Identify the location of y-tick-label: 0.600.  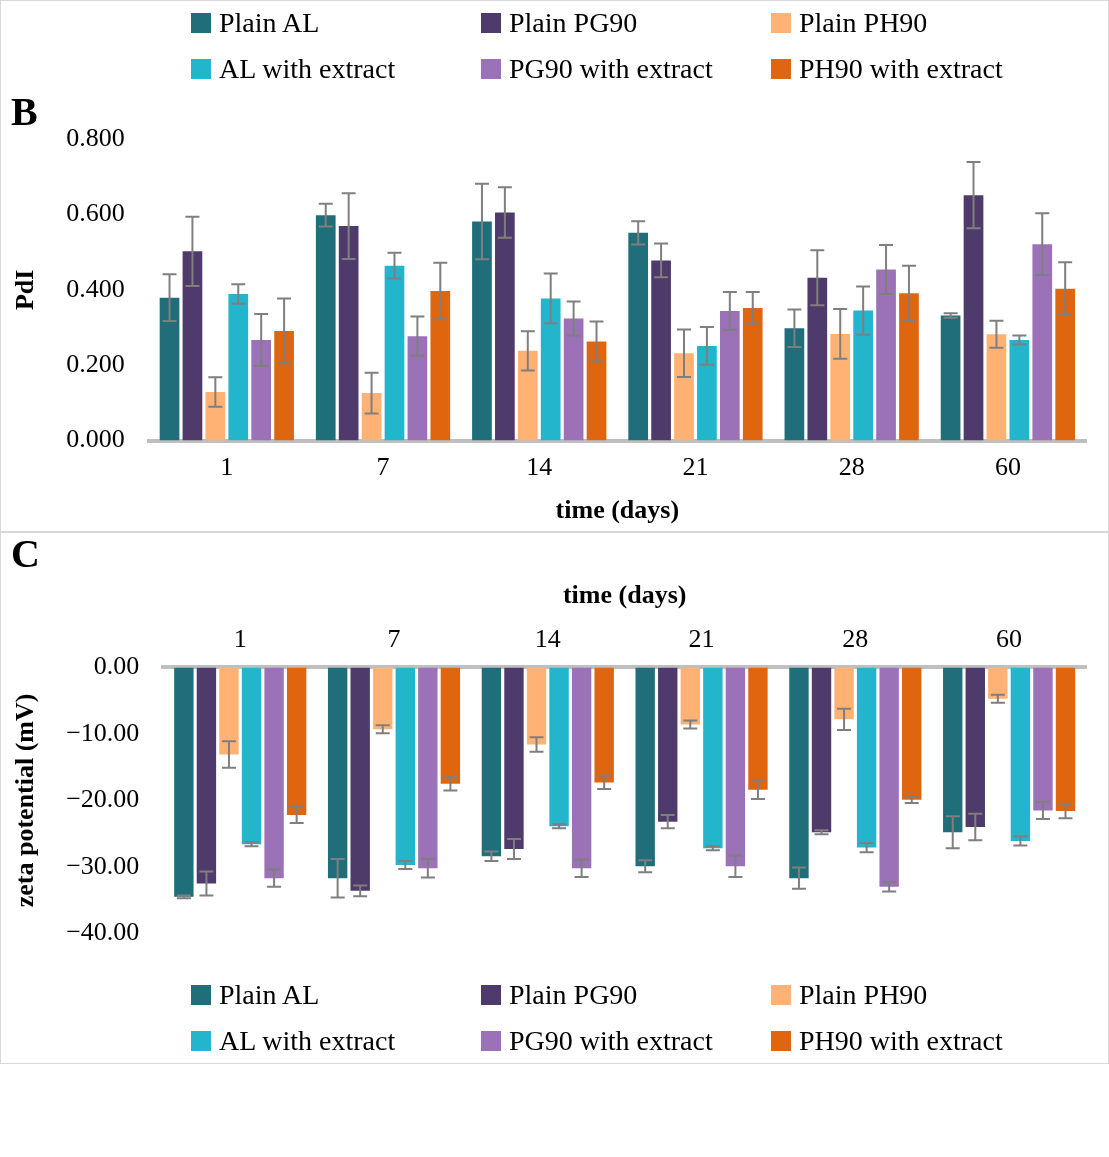
(95, 213).